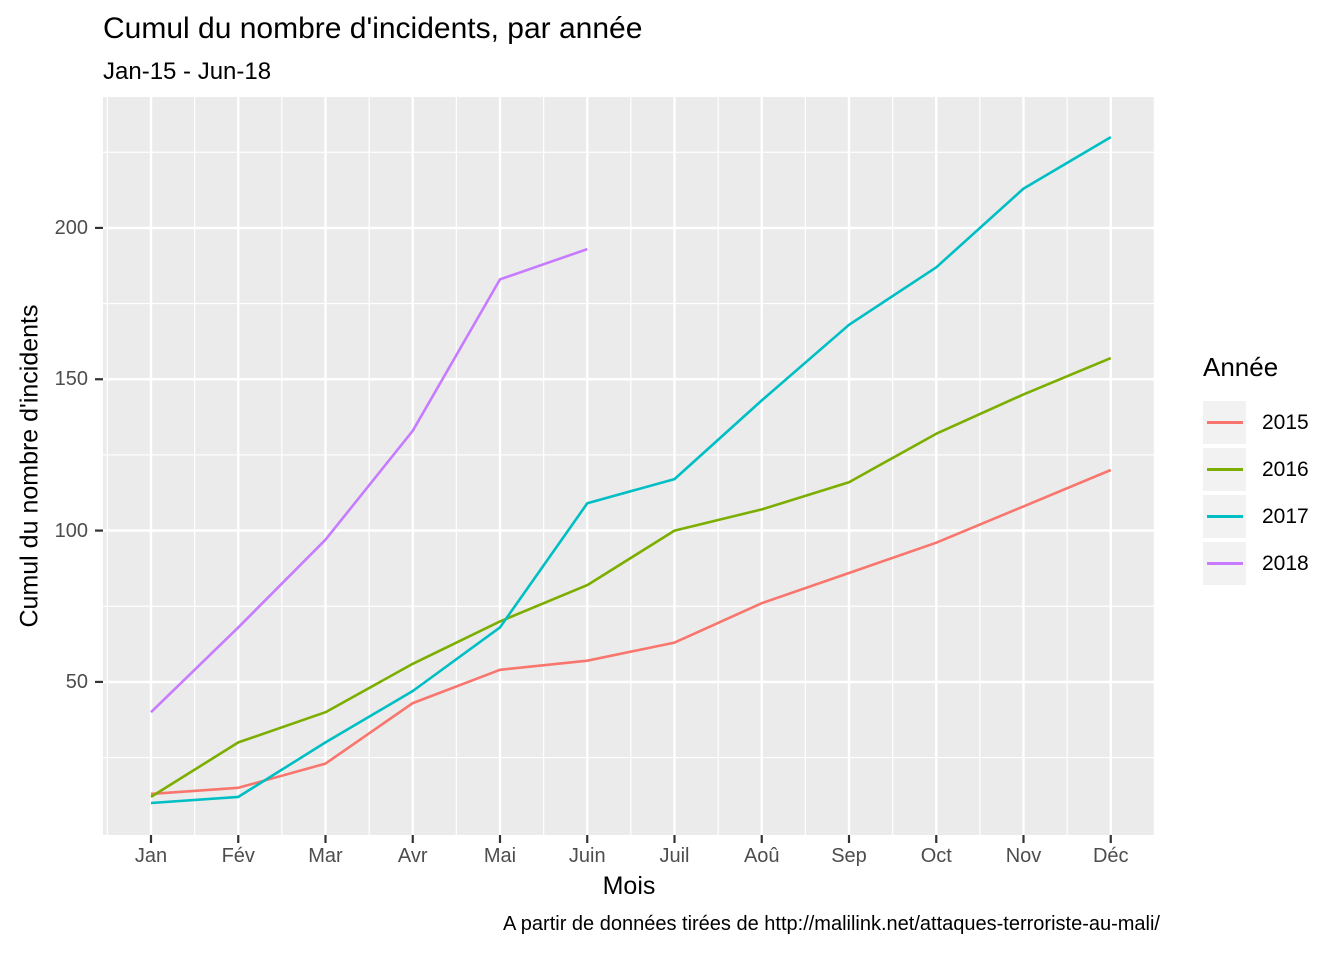  I want to click on legend-entry-2018: 2018, so click(1256, 563).